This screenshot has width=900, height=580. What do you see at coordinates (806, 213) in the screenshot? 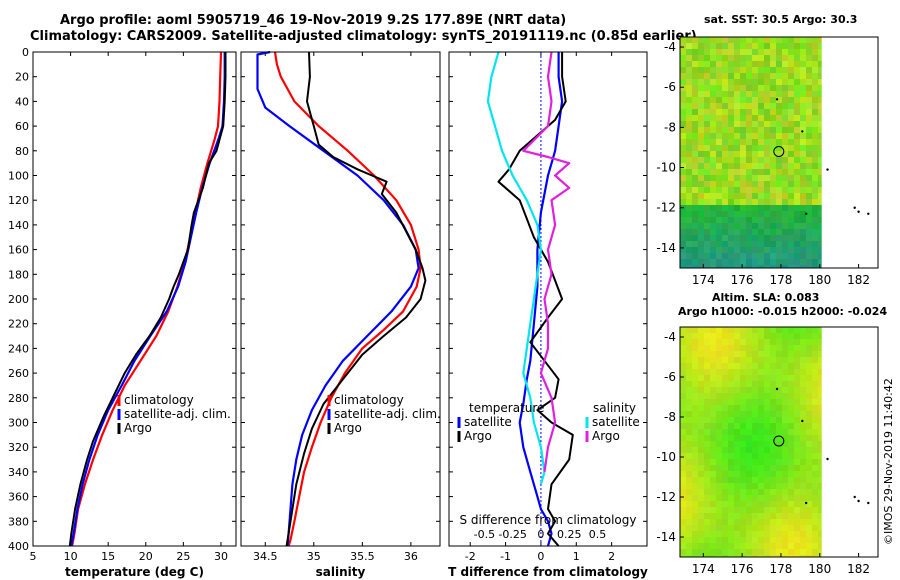
I see `island-dot` at bounding box center [806, 213].